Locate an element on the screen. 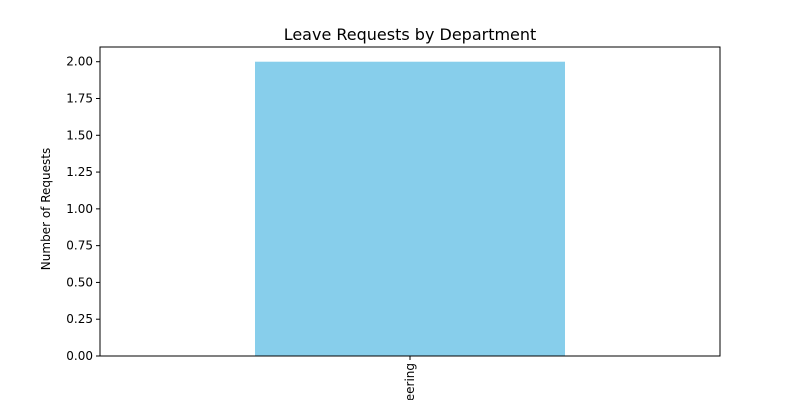 The width and height of the screenshot is (800, 400). y-tick-label: 0.50 is located at coordinates (79, 282).